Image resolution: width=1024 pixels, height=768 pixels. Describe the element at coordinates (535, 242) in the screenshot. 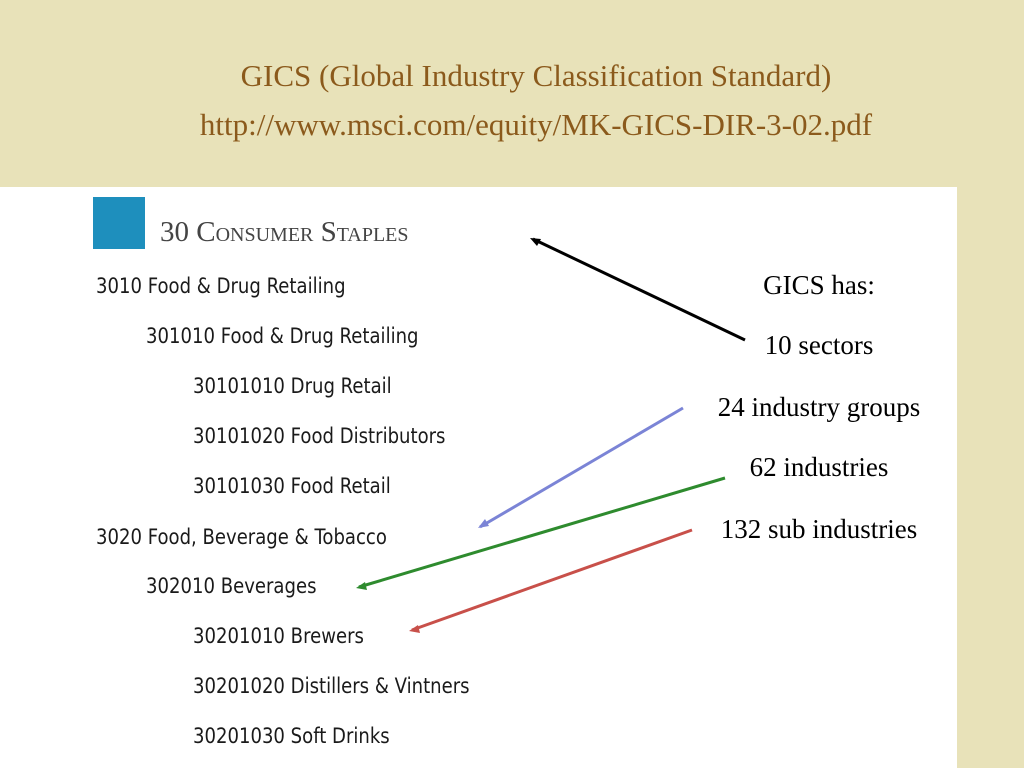

I see `arrowhead-sectors` at that location.